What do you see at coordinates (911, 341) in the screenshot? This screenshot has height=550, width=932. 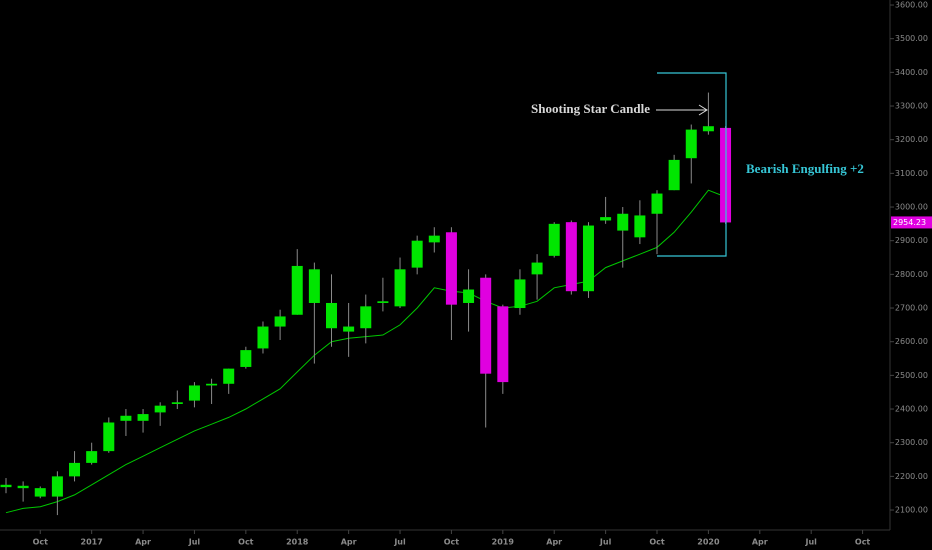 I see `y-tick-label: 2600.00` at bounding box center [911, 341].